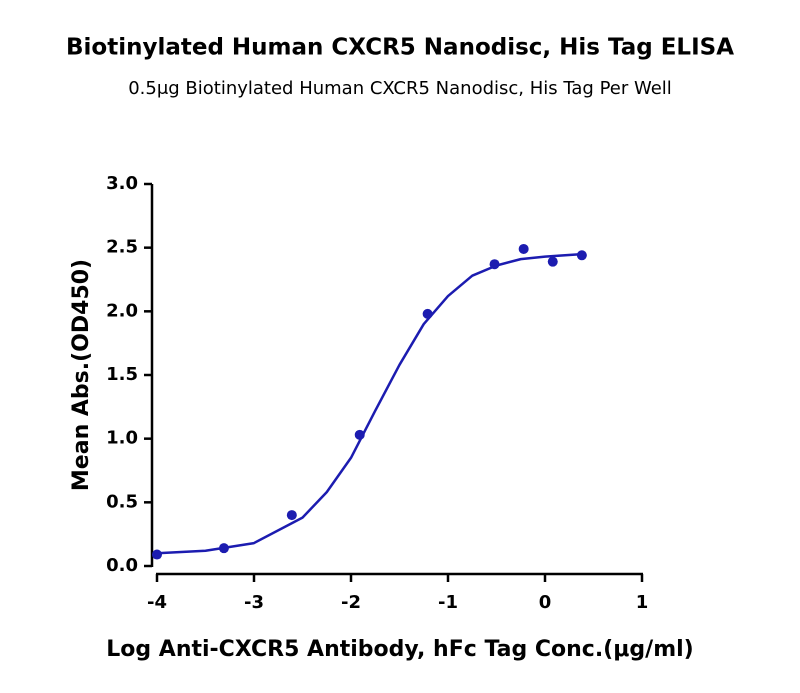  What do you see at coordinates (122, 501) in the screenshot?
I see `y-tick-label: 0.5` at bounding box center [122, 501].